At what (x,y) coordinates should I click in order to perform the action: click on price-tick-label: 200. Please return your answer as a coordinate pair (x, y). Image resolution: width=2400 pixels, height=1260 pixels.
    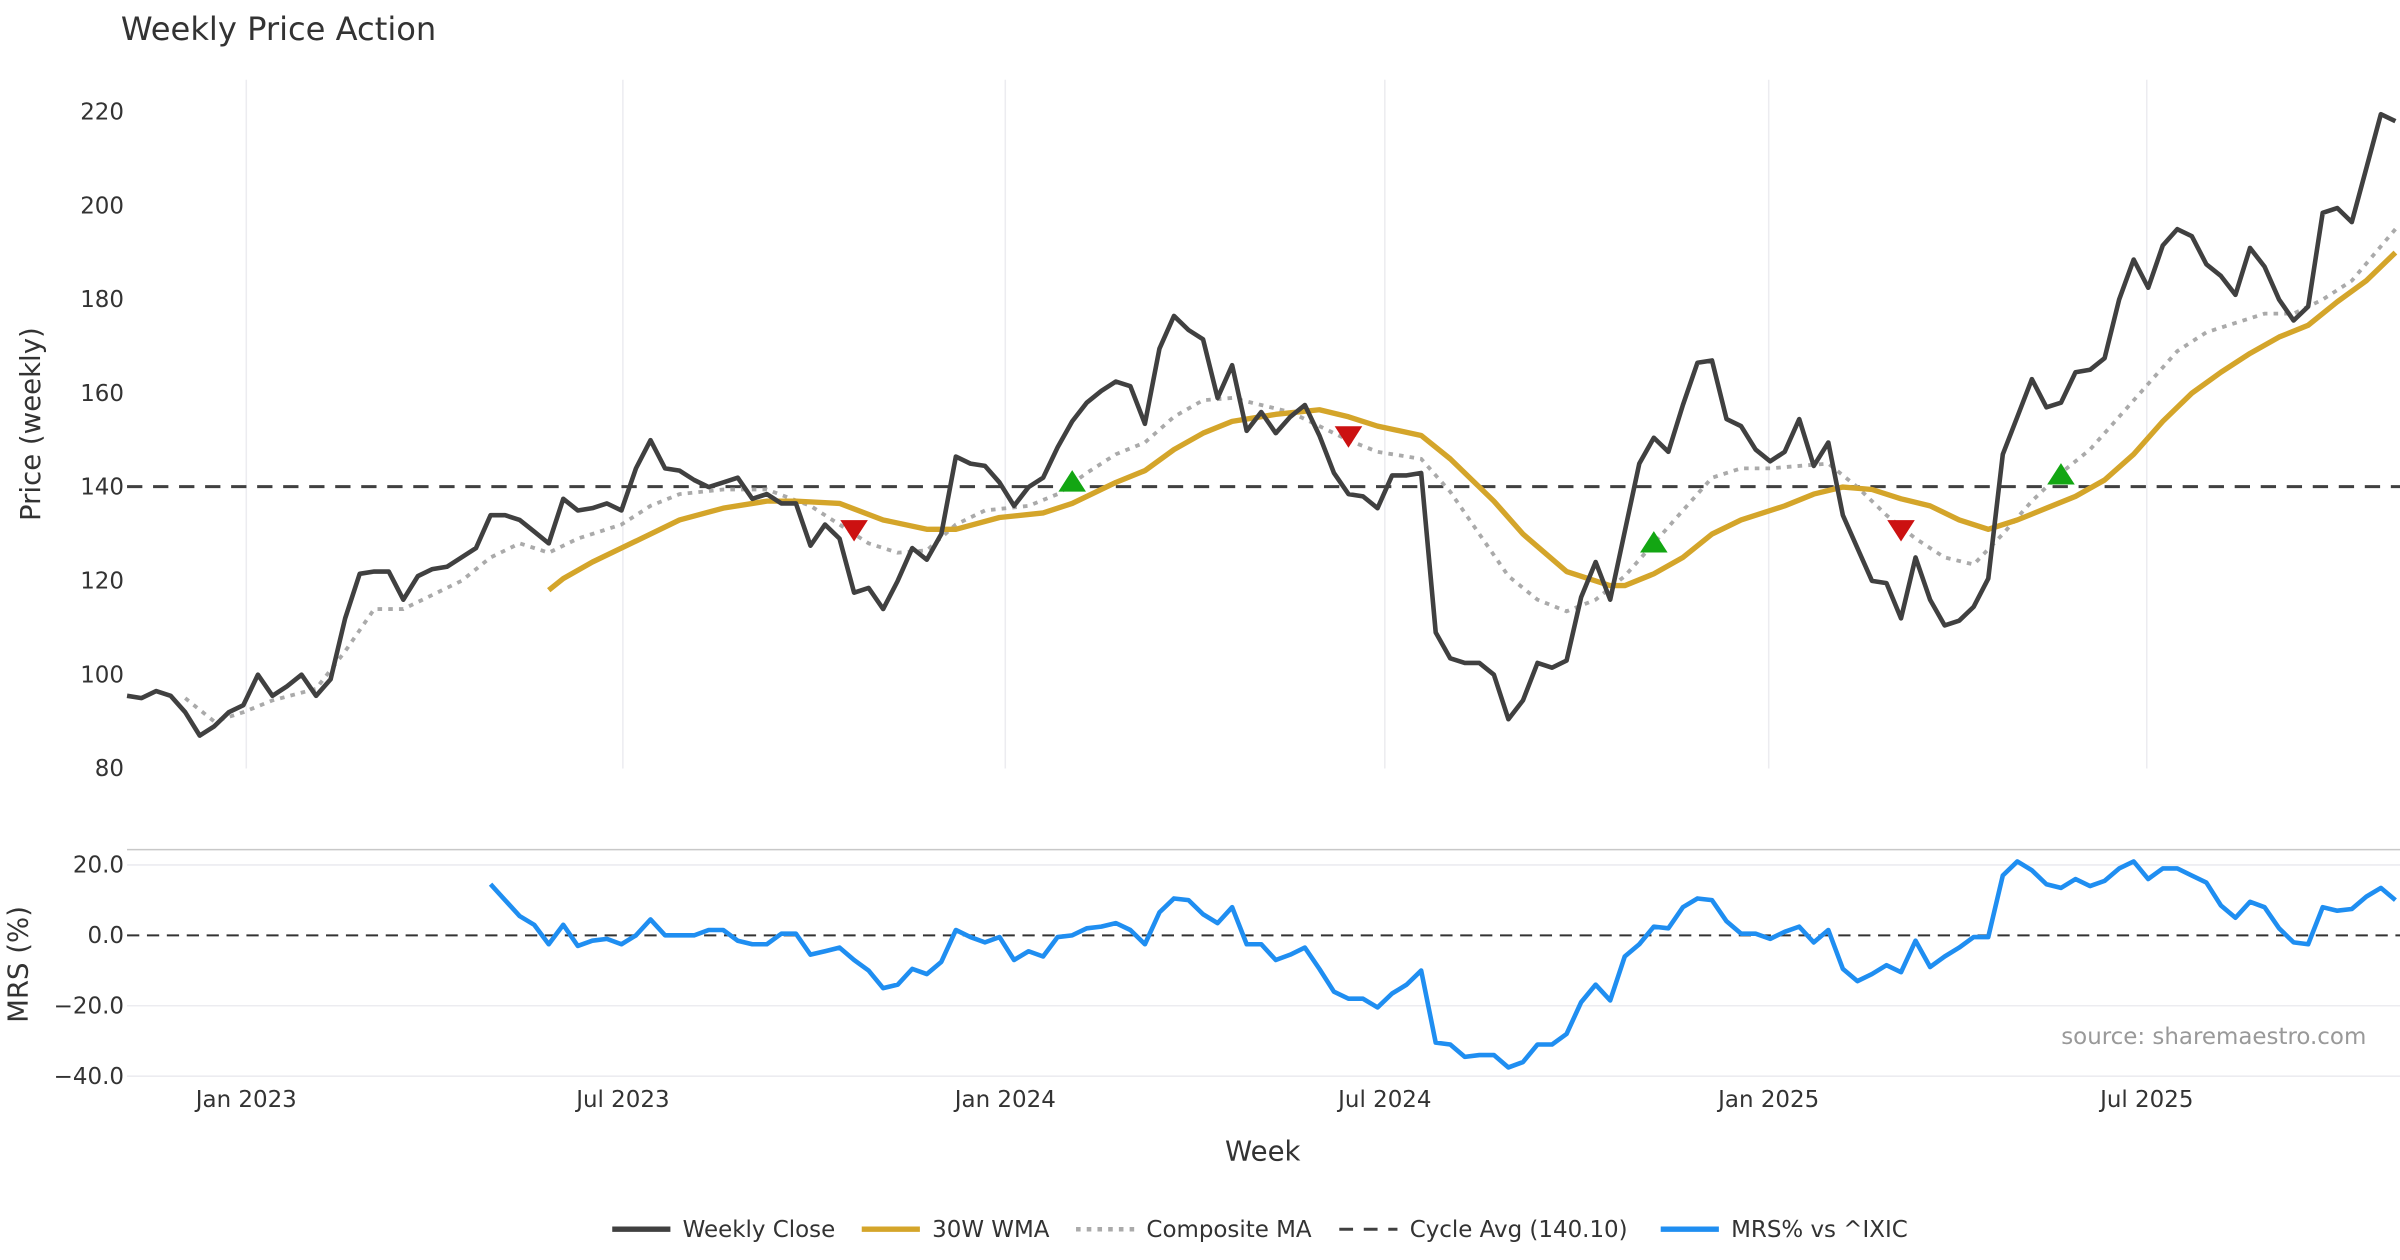
    Looking at the image, I should click on (102, 206).